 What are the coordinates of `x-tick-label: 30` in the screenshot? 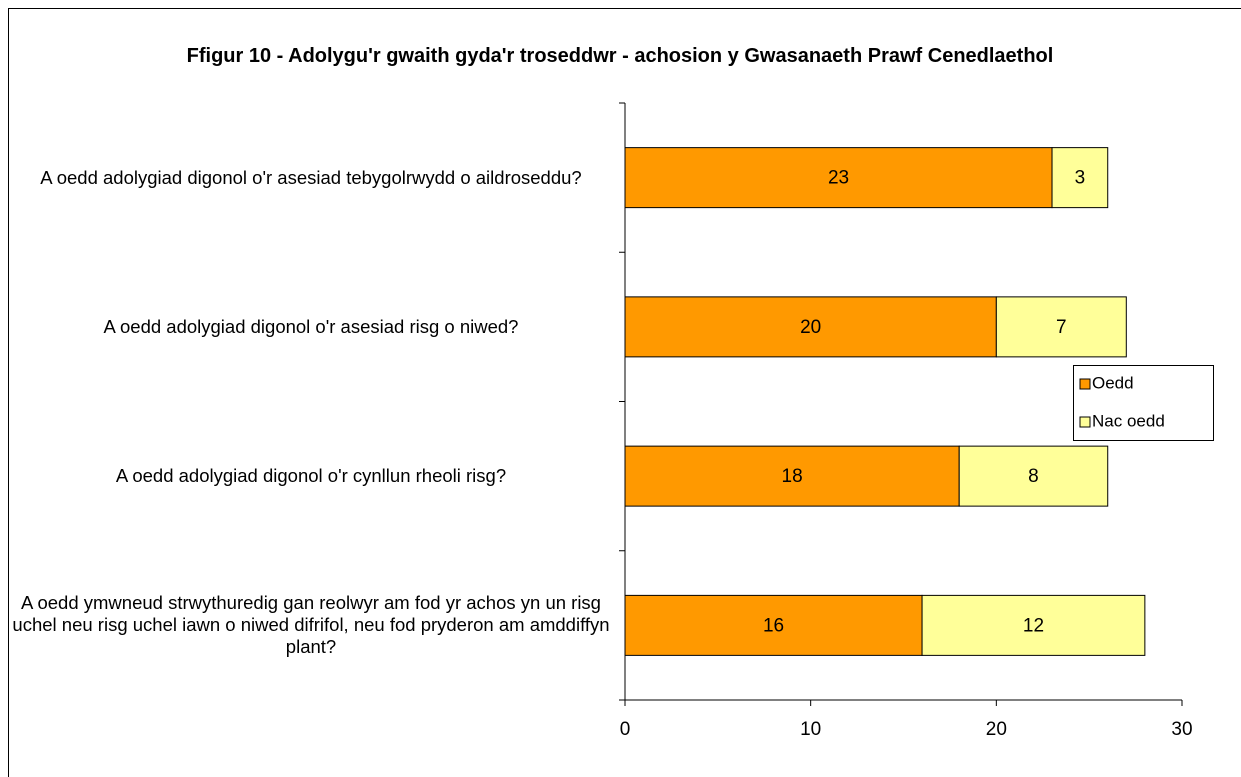 It's located at (1181, 729).